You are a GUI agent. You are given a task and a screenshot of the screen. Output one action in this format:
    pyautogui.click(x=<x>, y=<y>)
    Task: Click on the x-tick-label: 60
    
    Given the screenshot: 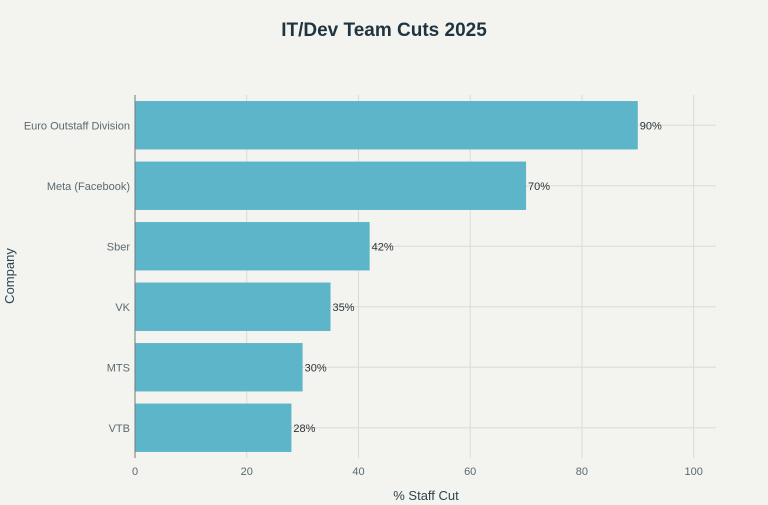 What is the action you would take?
    pyautogui.click(x=470, y=472)
    